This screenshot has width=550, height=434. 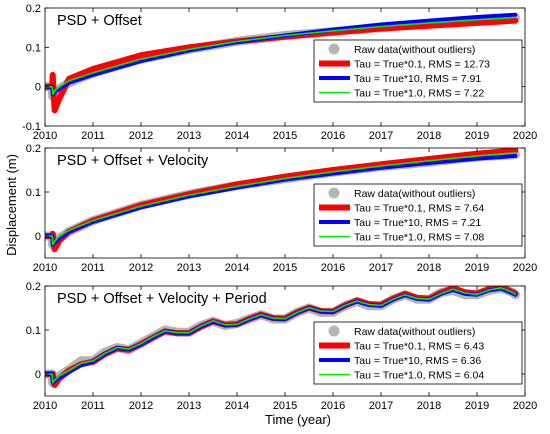 I want to click on legend-entry-tau01: Tau = True*0.1, RMS = 12.73, so click(x=404, y=65).